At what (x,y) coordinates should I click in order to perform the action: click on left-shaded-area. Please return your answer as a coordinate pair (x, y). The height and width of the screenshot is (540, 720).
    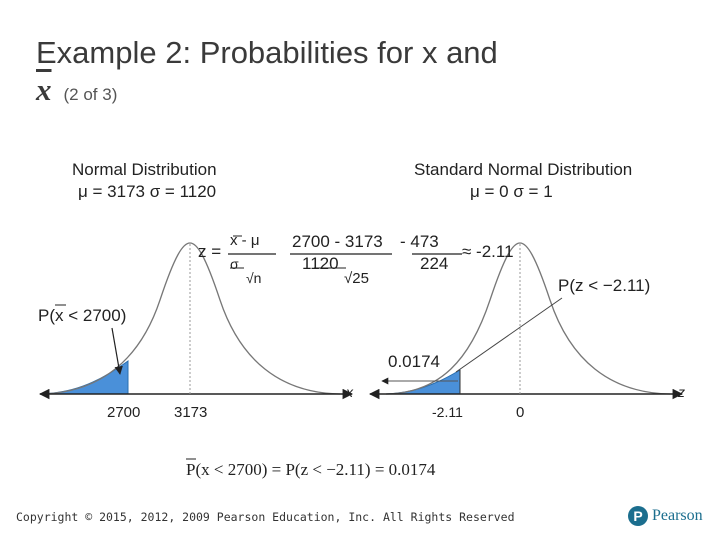
    Looking at the image, I should click on (84, 377).